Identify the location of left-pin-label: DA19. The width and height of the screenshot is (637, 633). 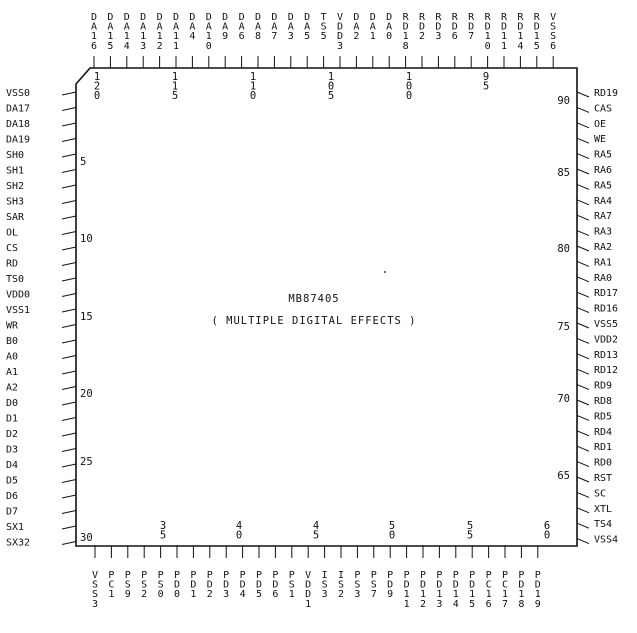
(18, 140).